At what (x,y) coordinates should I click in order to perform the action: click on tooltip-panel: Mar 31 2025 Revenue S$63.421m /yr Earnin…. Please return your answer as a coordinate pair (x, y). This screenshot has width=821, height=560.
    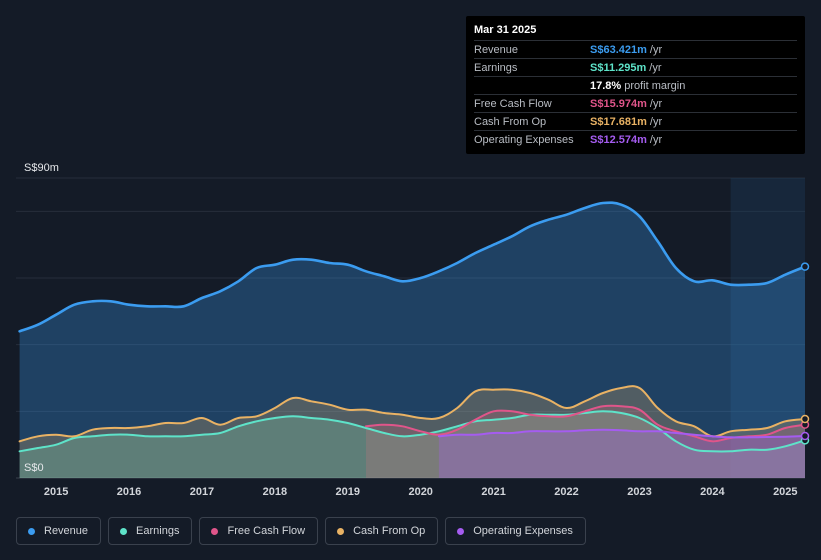
    Looking at the image, I should click on (635, 85).